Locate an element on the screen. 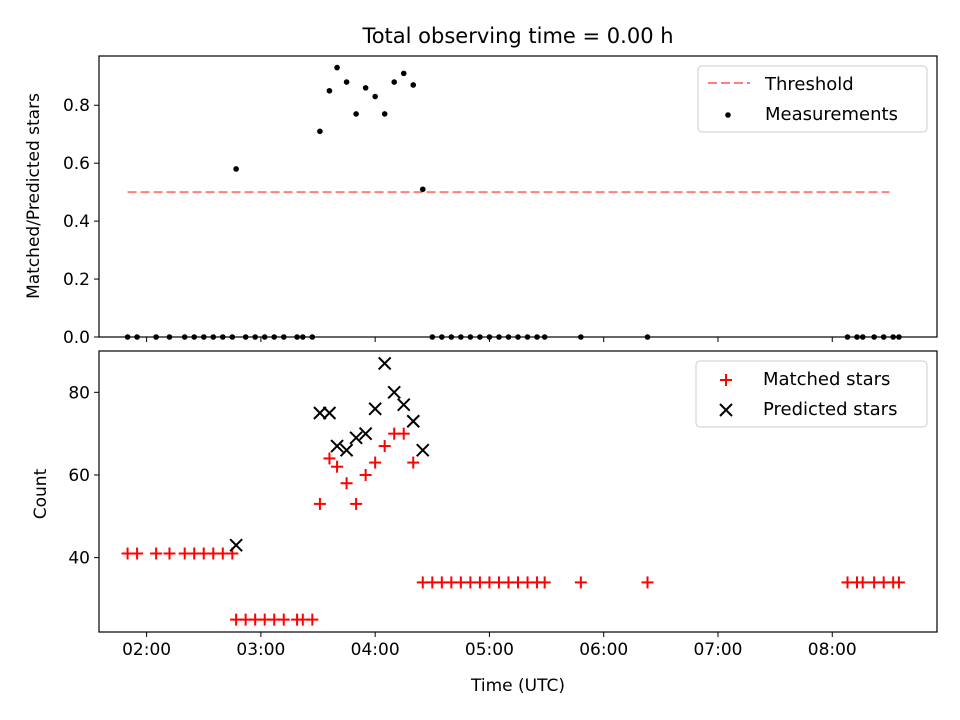  x-tick-label: 03:00 is located at coordinates (260, 650).